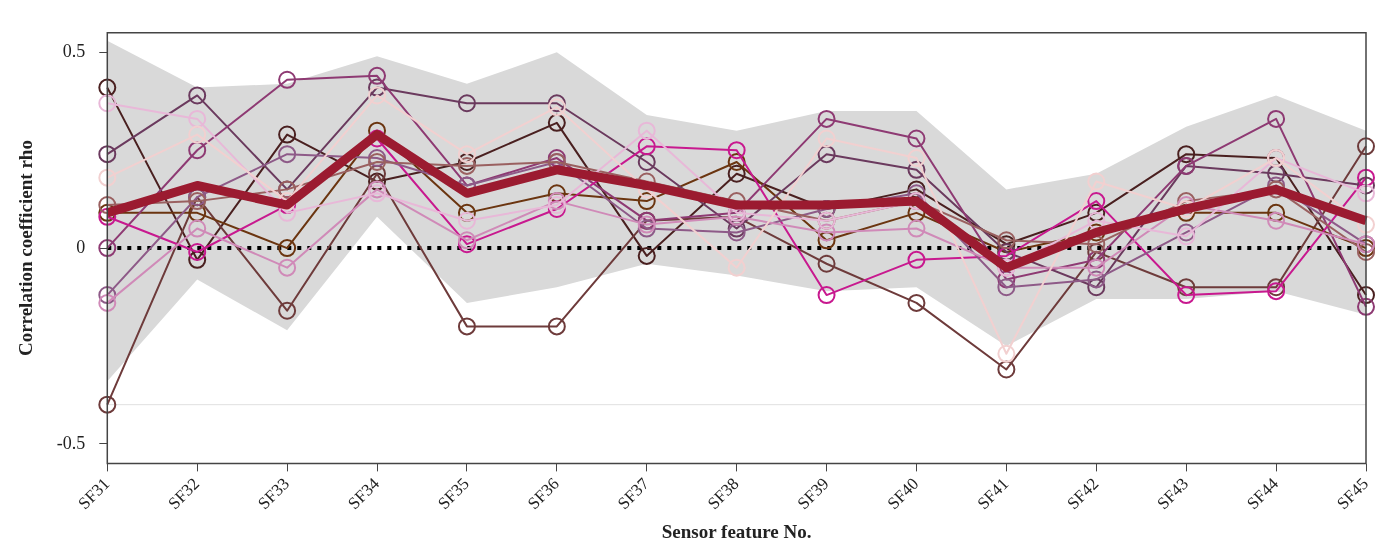 This screenshot has width=1392, height=556. Describe the element at coordinates (71, 442) in the screenshot. I see `y-tick-label: -0.5` at that location.